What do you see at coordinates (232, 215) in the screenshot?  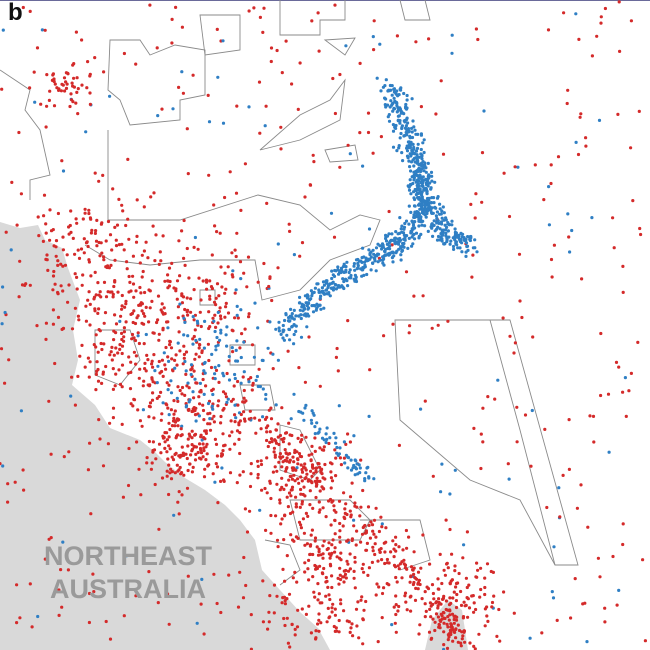 I see `boundary` at bounding box center [232, 215].